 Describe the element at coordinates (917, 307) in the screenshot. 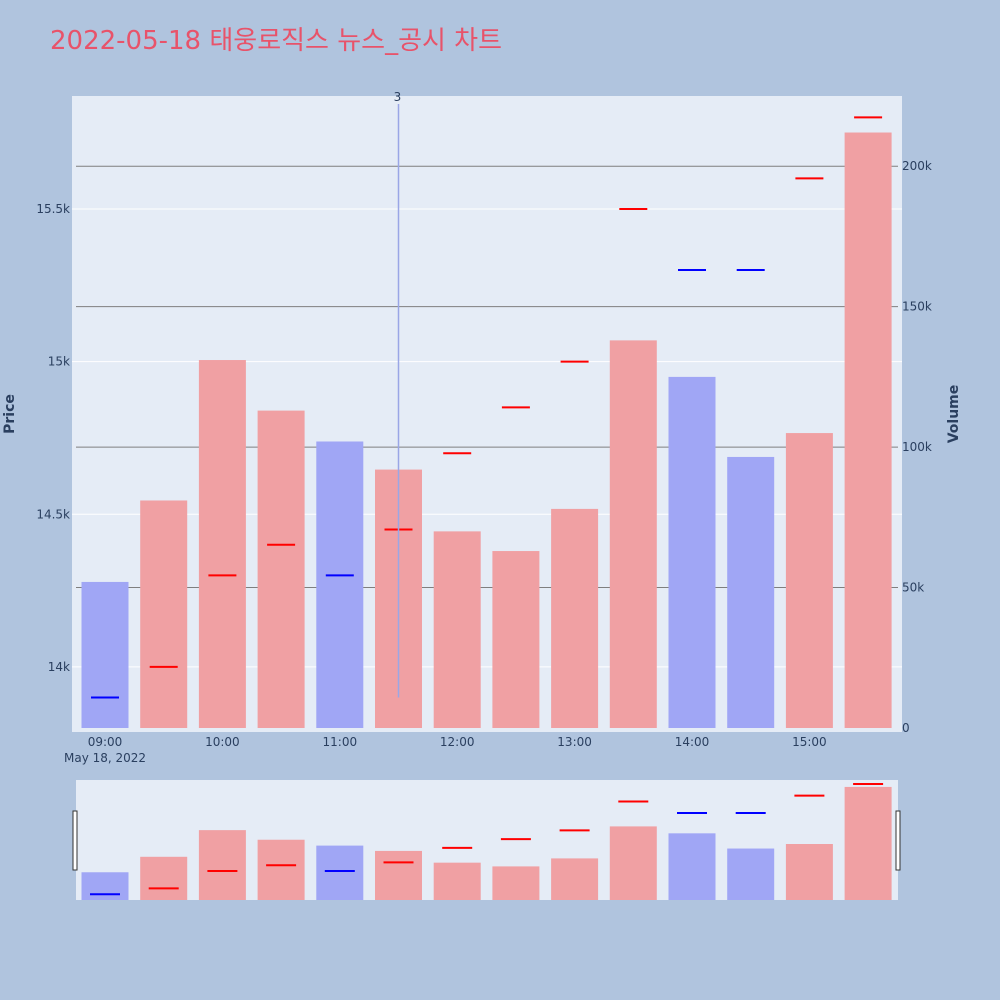

I see `volume-tick-label: 150k` at that location.